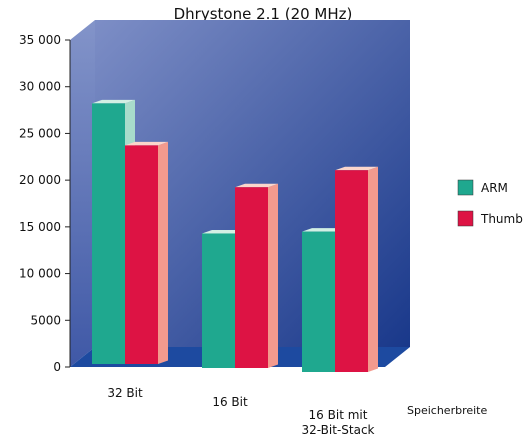  What do you see at coordinates (40, 180) in the screenshot?
I see `y-tick-label: 20 000` at bounding box center [40, 180].